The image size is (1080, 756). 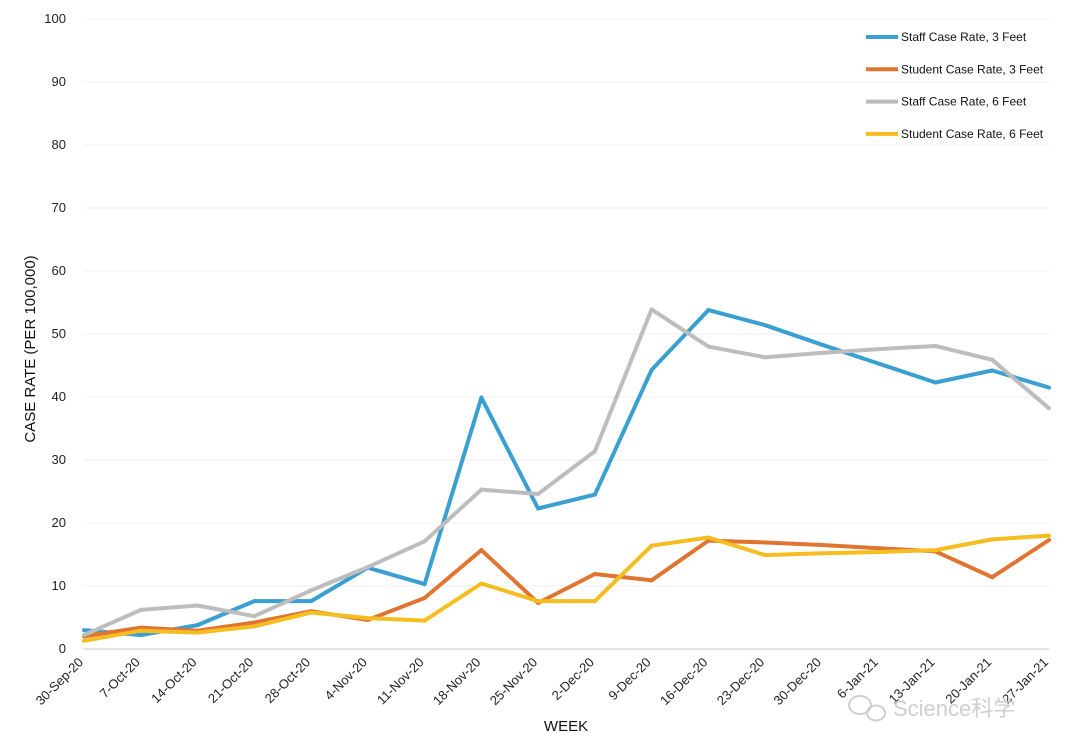 I want to click on x-tick-label: 30-Dec-20, so click(x=798, y=682).